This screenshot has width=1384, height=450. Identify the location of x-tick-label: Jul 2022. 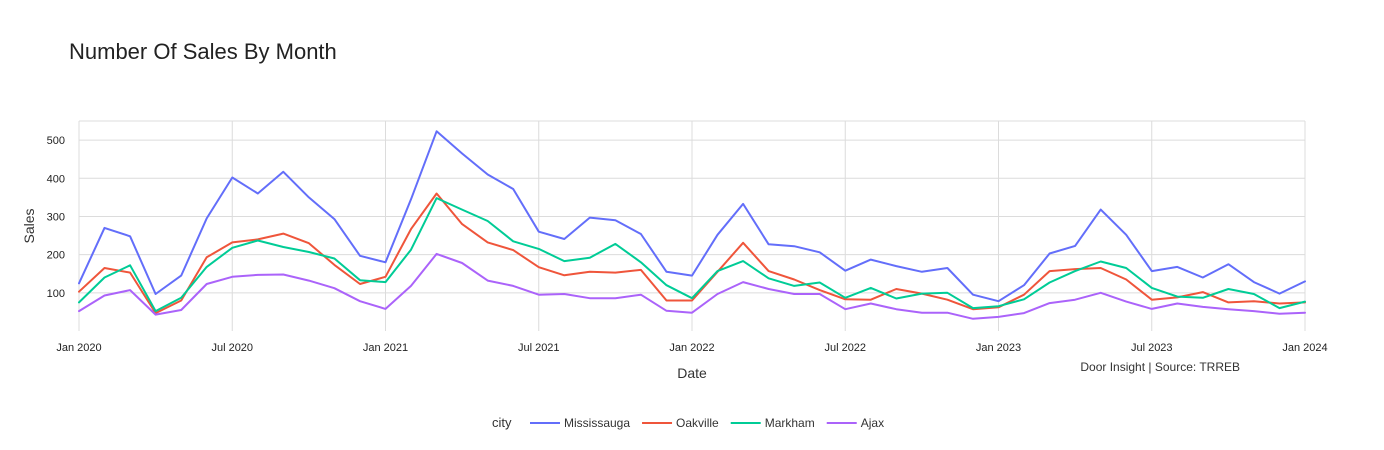
(845, 348).